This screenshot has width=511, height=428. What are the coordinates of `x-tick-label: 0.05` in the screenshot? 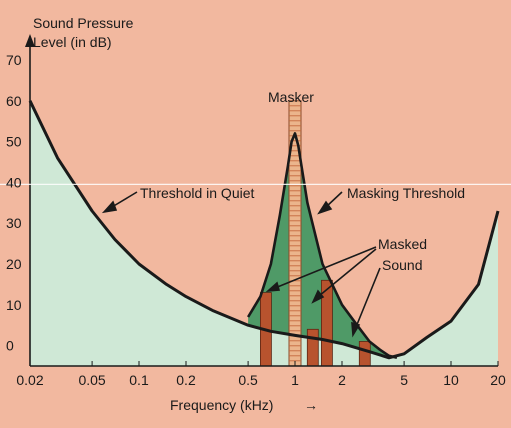 It's located at (91, 380).